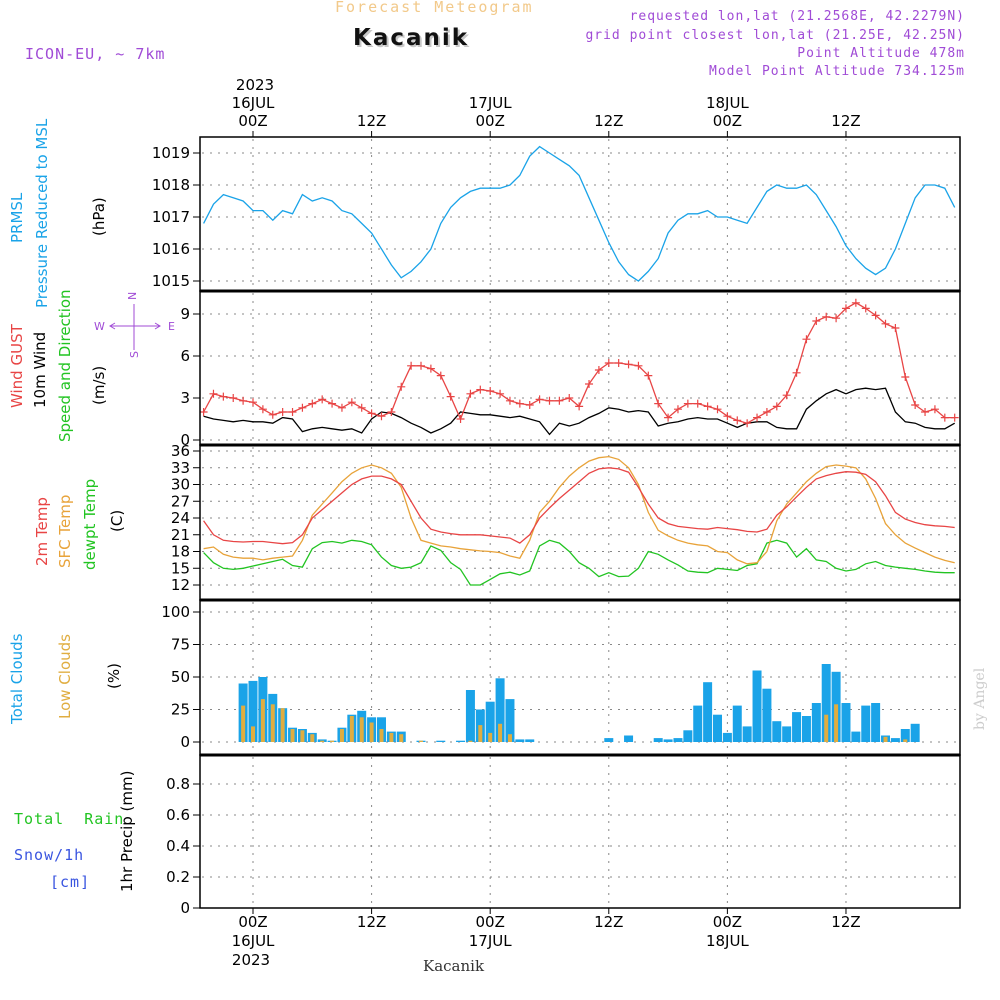 The height and width of the screenshot is (1000, 1000). What do you see at coordinates (434, 8) in the screenshot?
I see `chart-super-title: Forecast Meteogram` at bounding box center [434, 8].